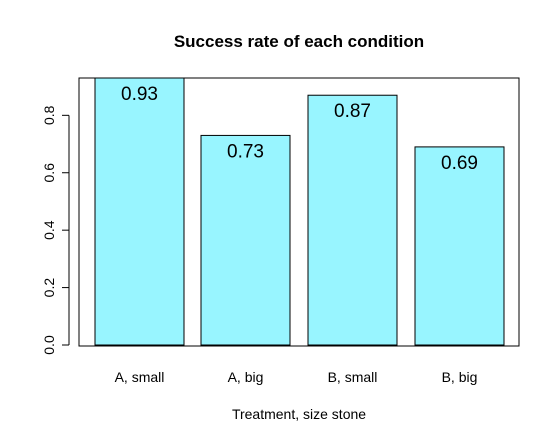 The width and height of the screenshot is (560, 445). Describe the element at coordinates (299, 414) in the screenshot. I see `x-axis-label: Treatment, size stone` at that location.